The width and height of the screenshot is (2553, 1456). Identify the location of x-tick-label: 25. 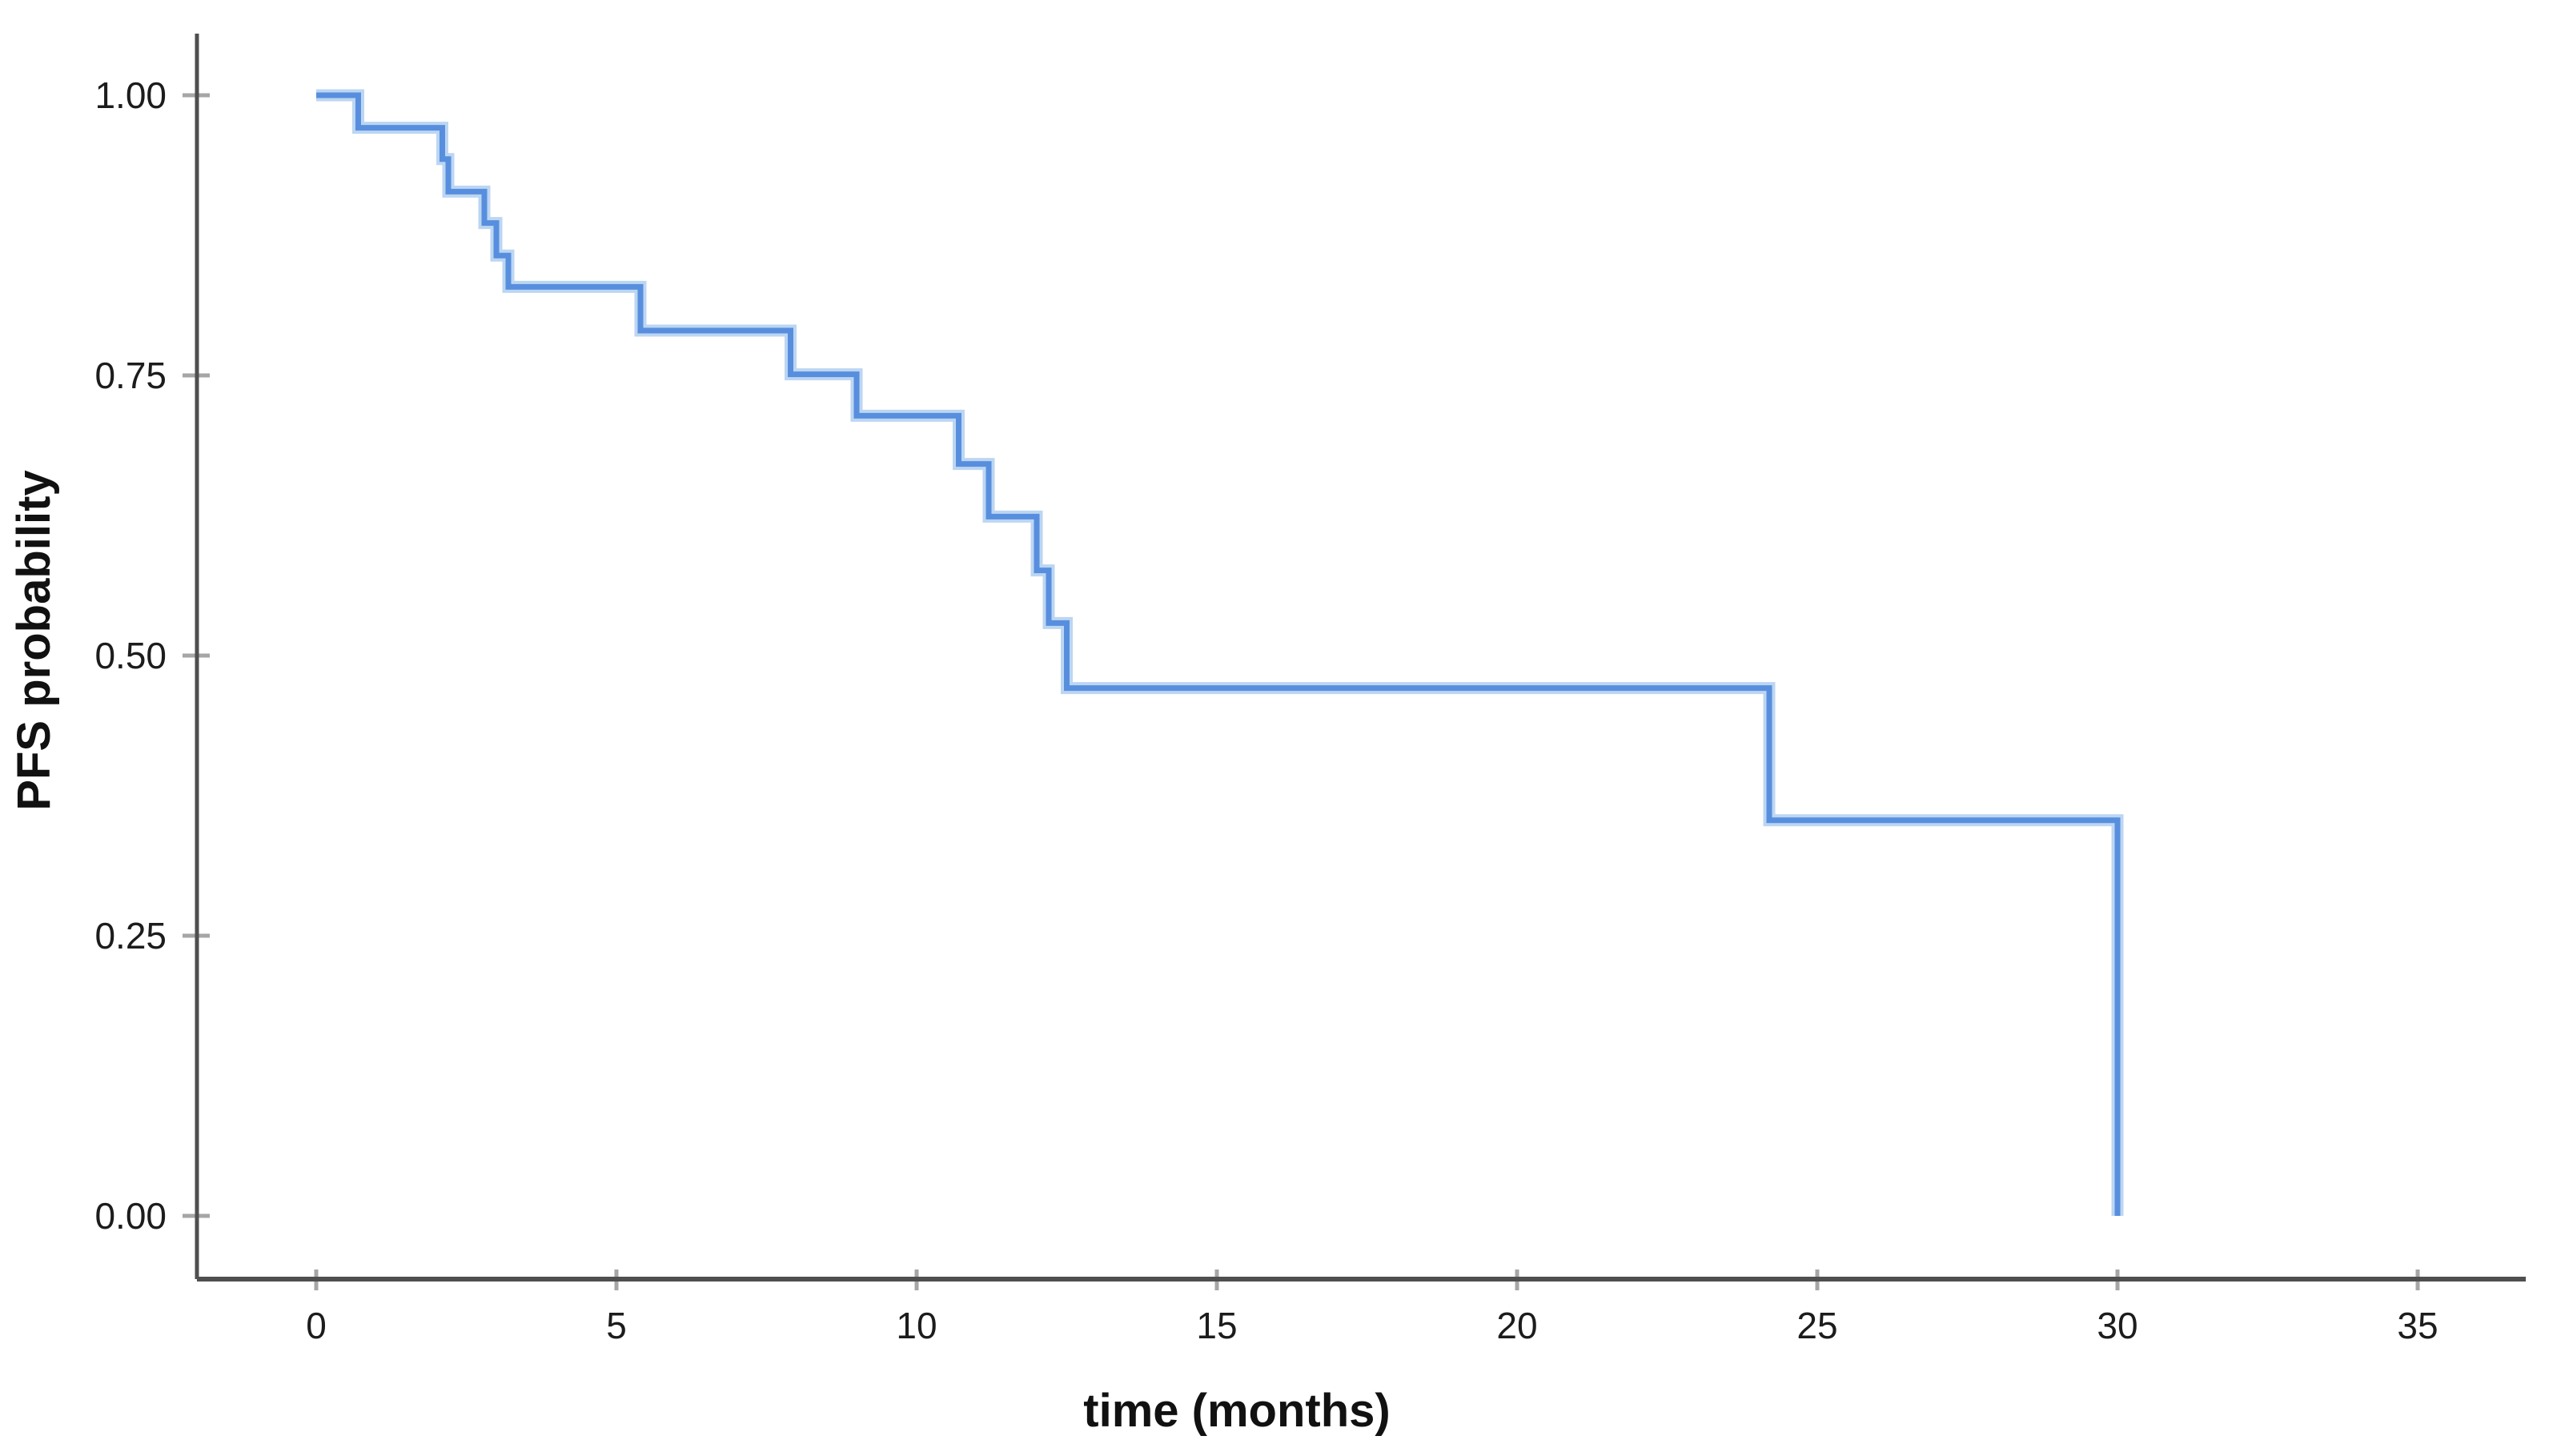
(1816, 1325).